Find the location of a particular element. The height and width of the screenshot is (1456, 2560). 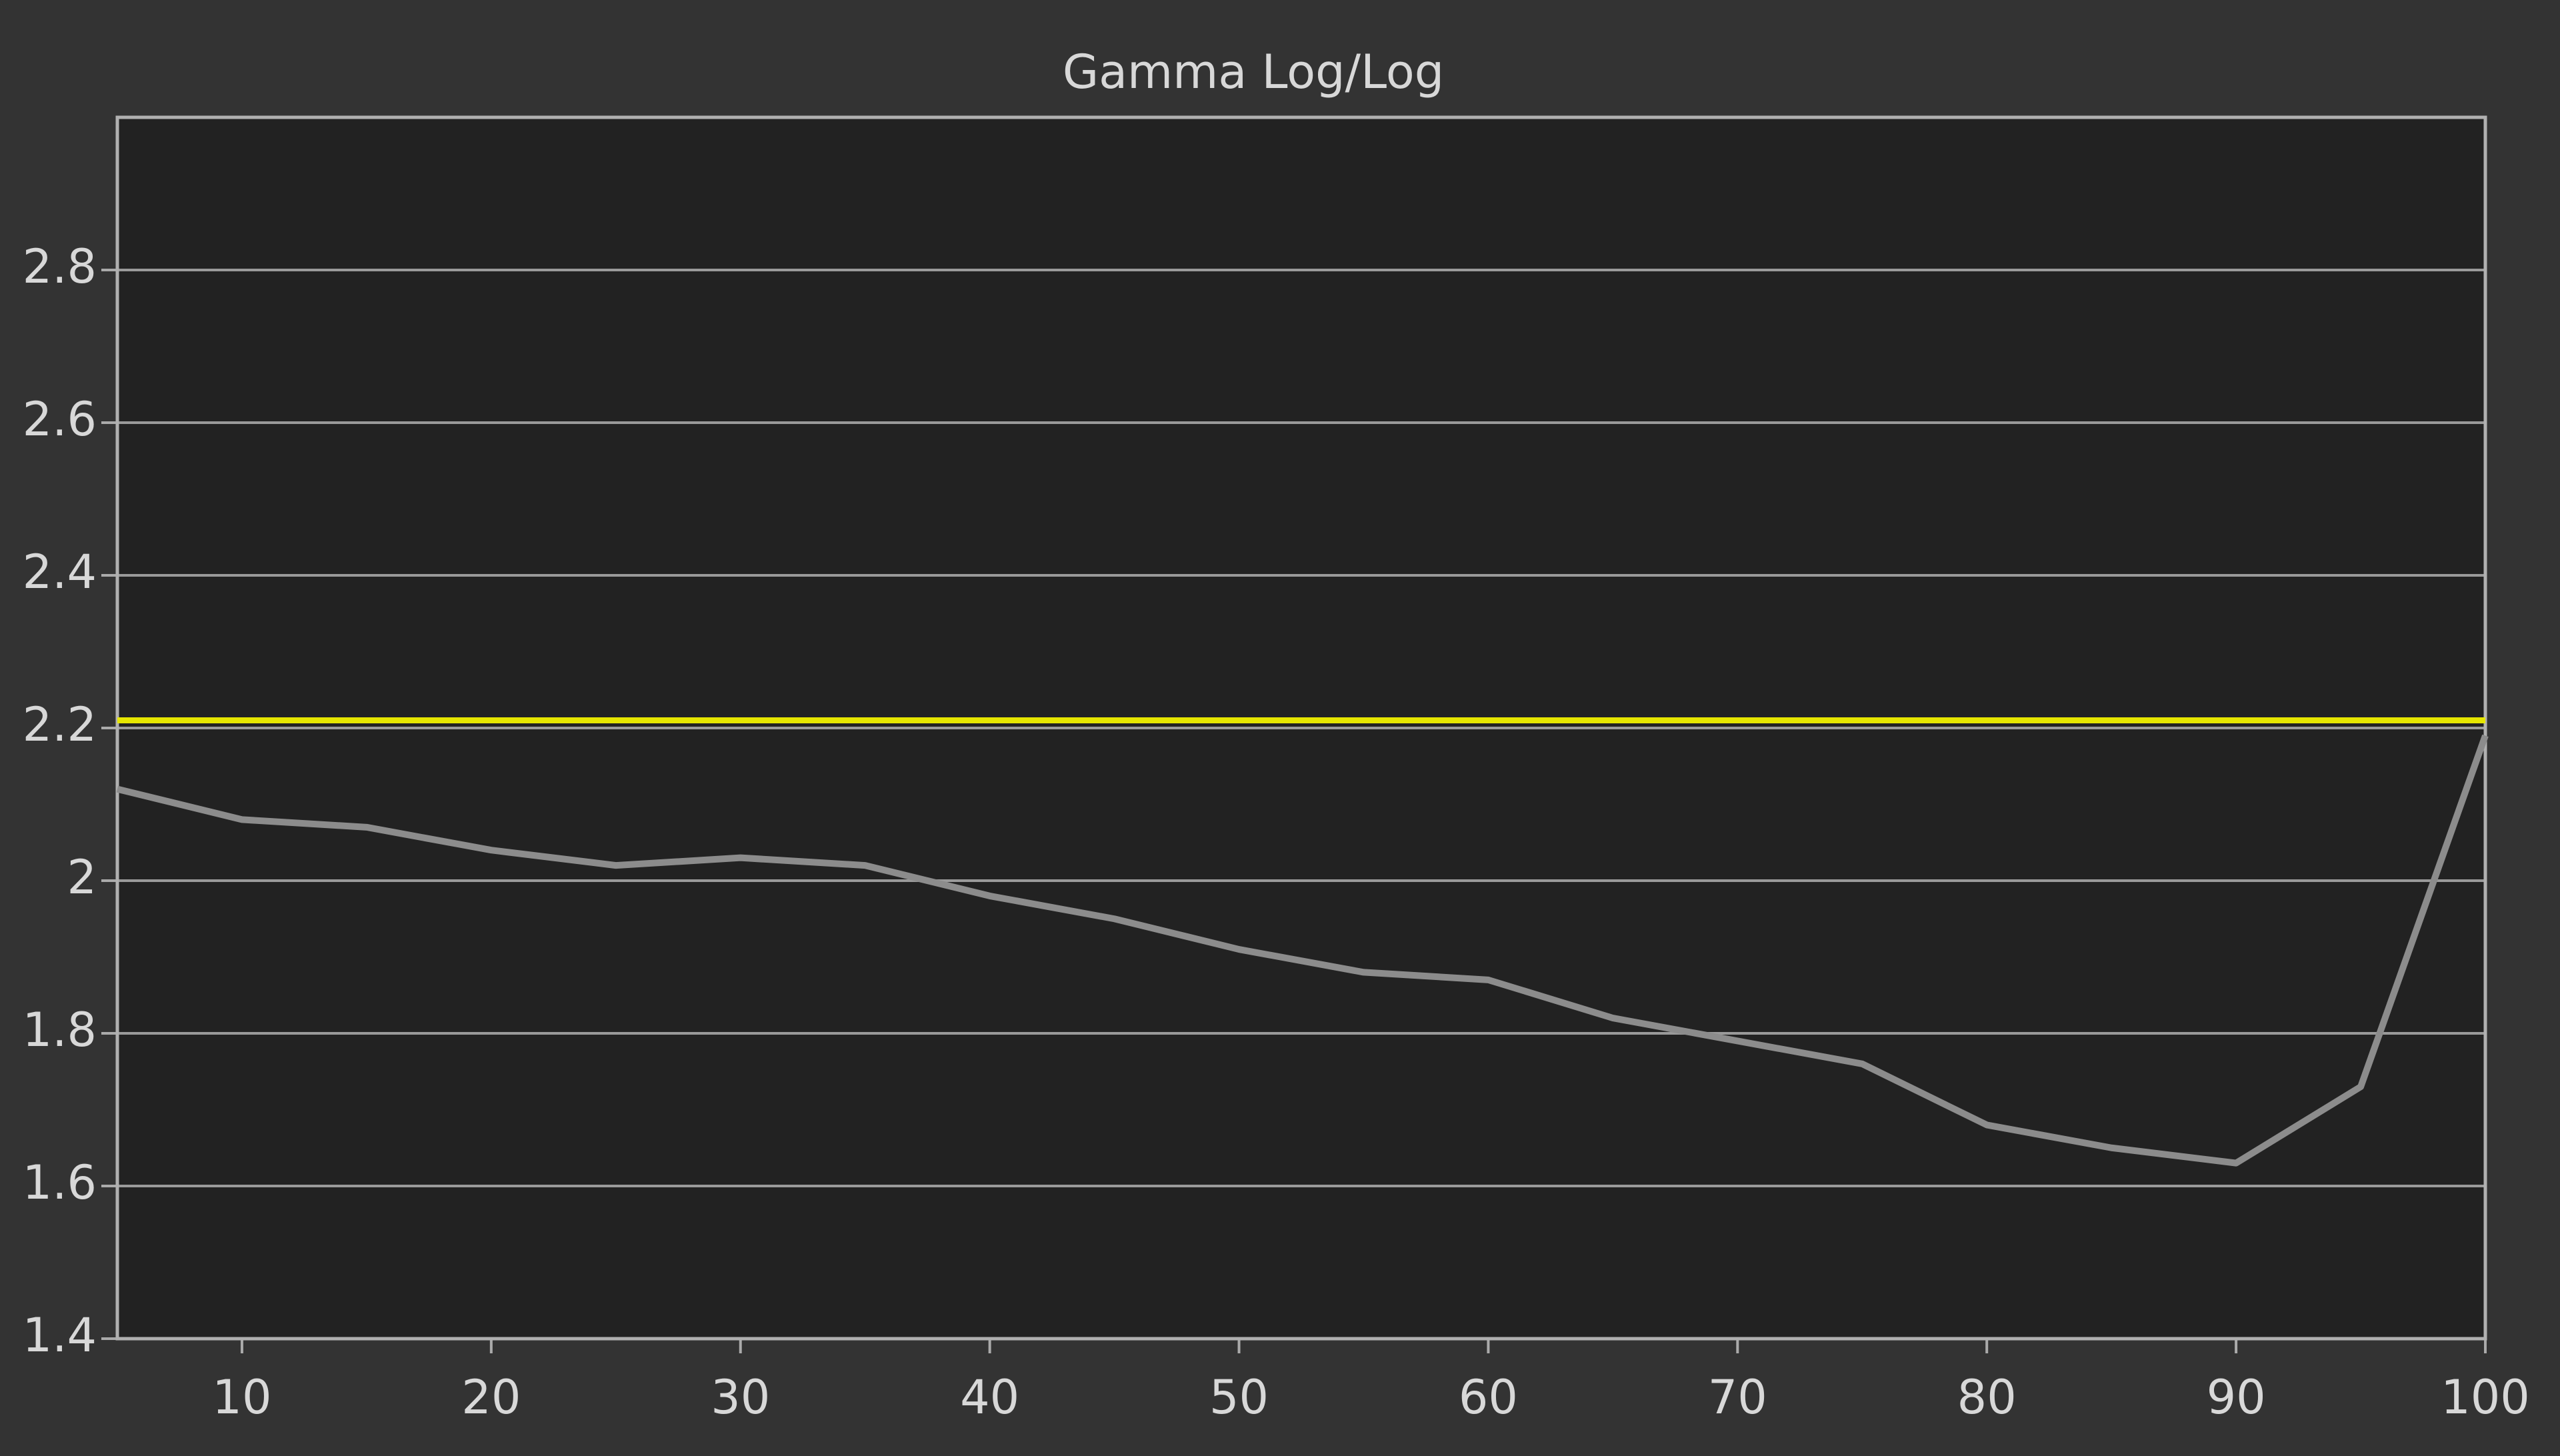

chart-title: Gamma Log/Log is located at coordinates (1253, 72).